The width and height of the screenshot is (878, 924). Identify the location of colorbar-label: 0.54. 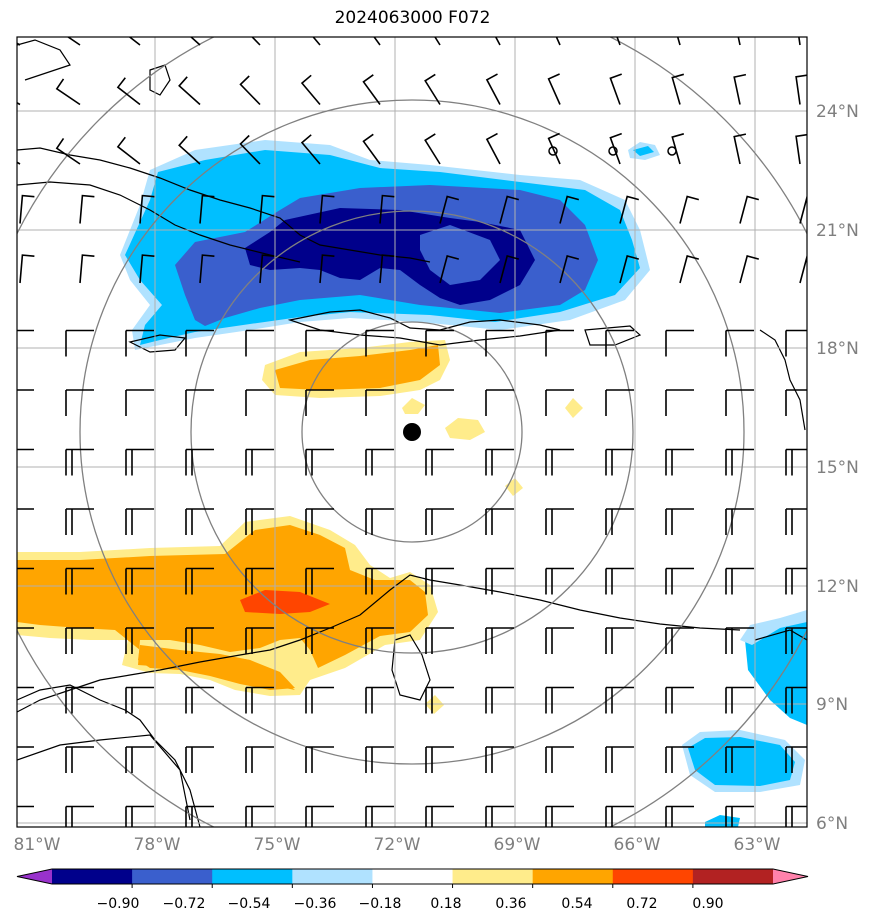
(576, 904).